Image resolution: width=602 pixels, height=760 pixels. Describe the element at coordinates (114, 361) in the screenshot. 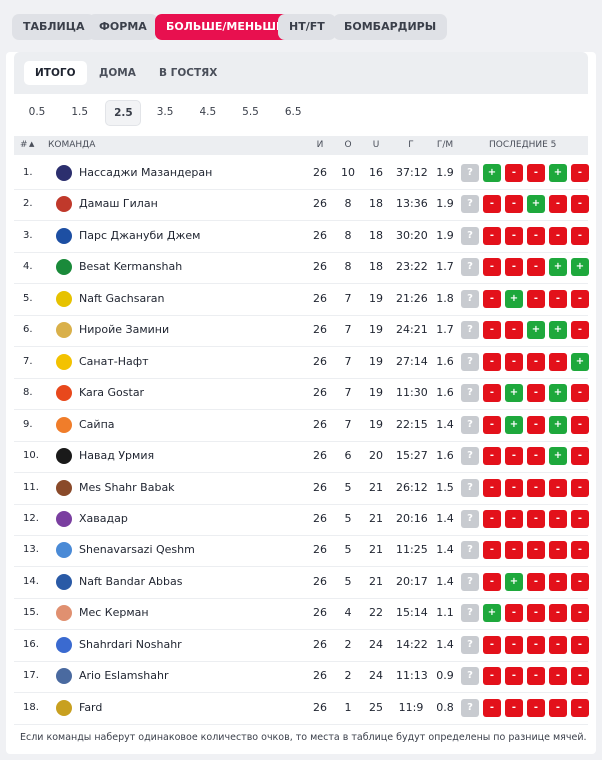

I see `team-name: Санат-Нафт` at that location.